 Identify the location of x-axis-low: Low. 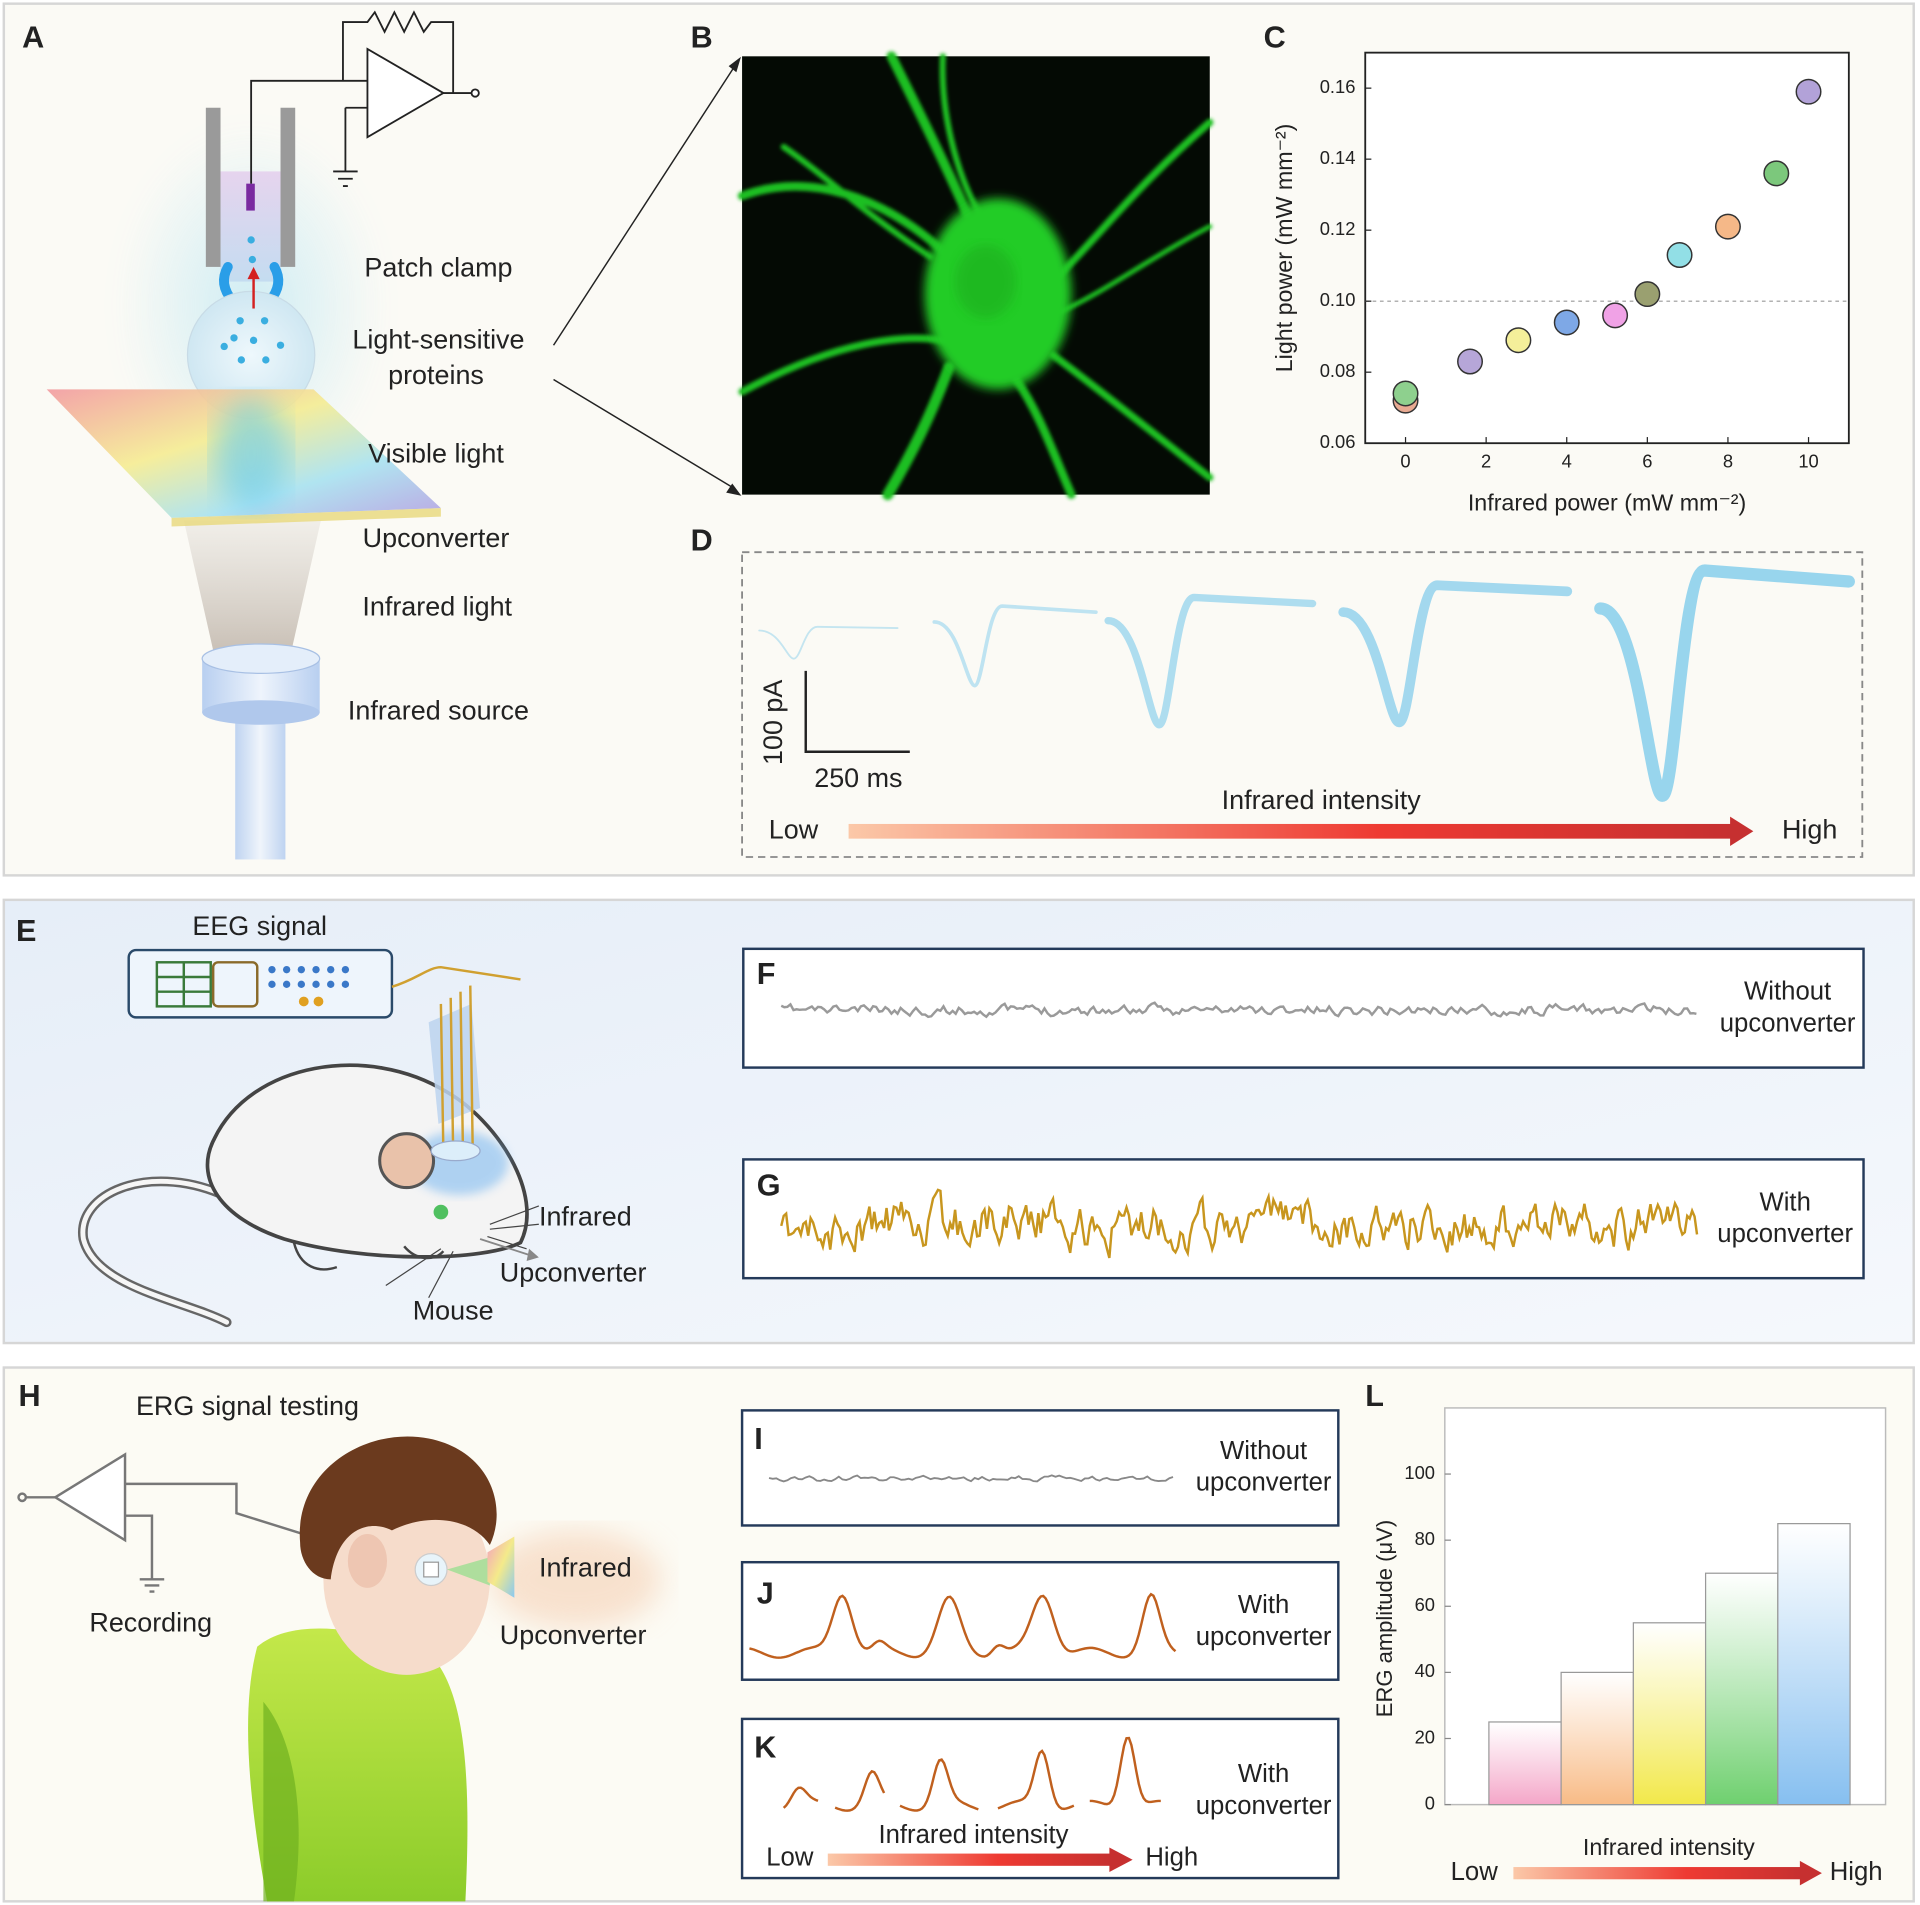
(1475, 1872).